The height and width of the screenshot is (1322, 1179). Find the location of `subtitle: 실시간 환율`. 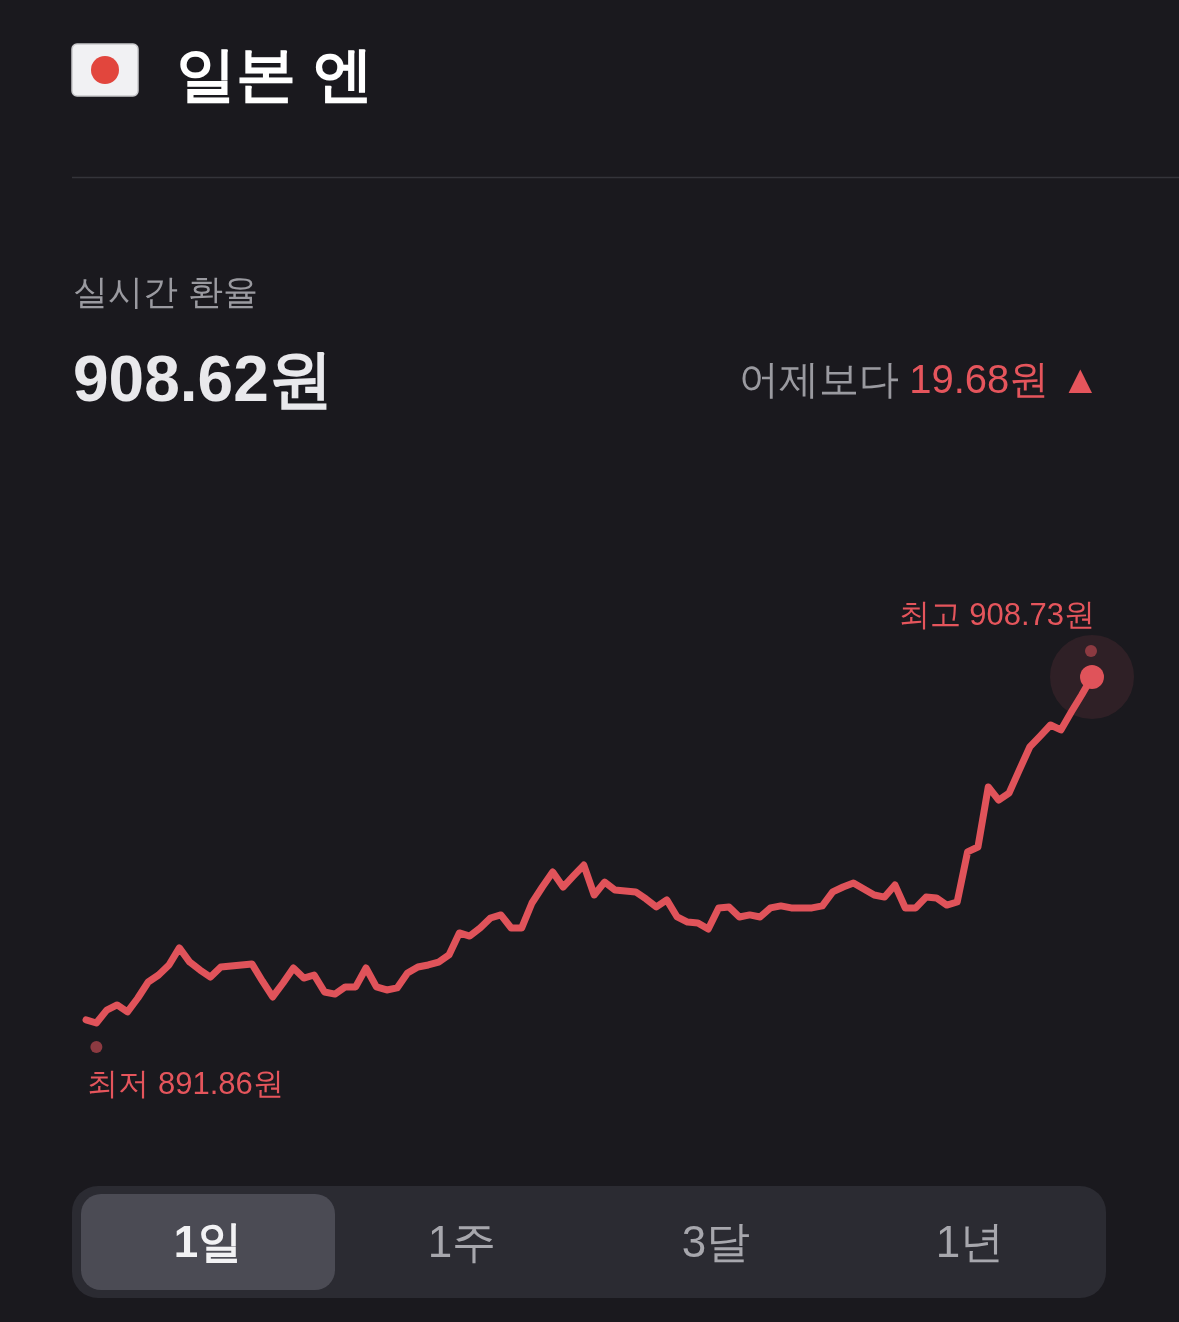

subtitle: 실시간 환율 is located at coordinates (165, 291).